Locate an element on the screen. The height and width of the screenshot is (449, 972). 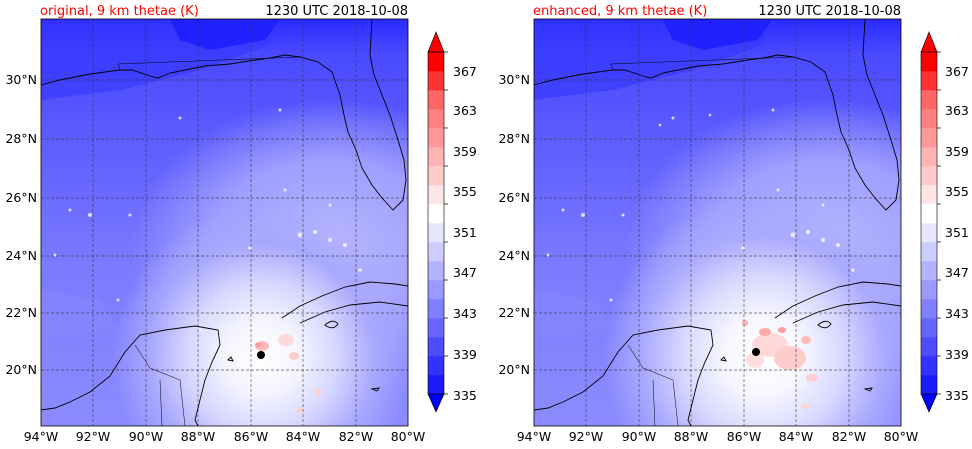
lat-tick-label: 30°N is located at coordinates (514, 79).